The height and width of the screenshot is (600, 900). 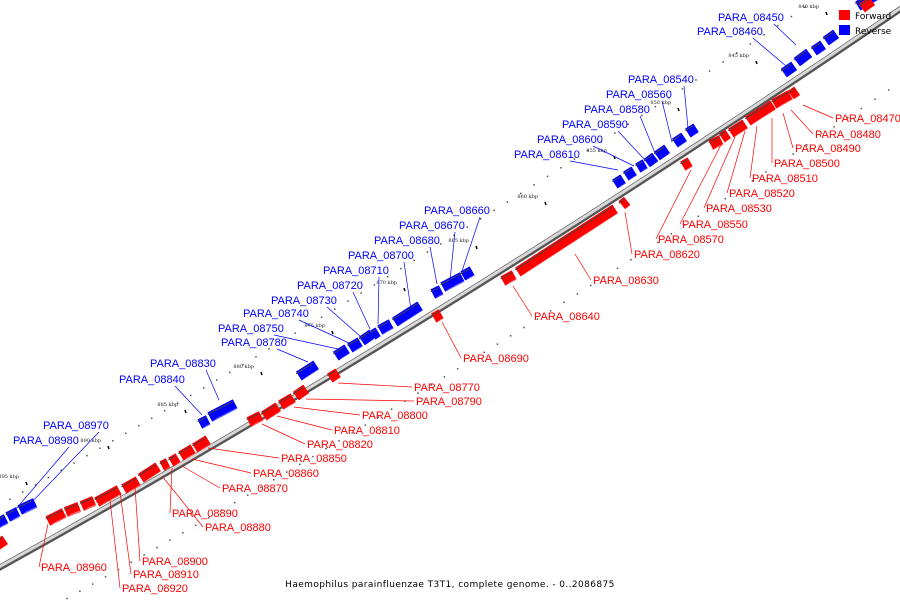 I want to click on tick-label: 855 kbp, so click(x=596, y=151).